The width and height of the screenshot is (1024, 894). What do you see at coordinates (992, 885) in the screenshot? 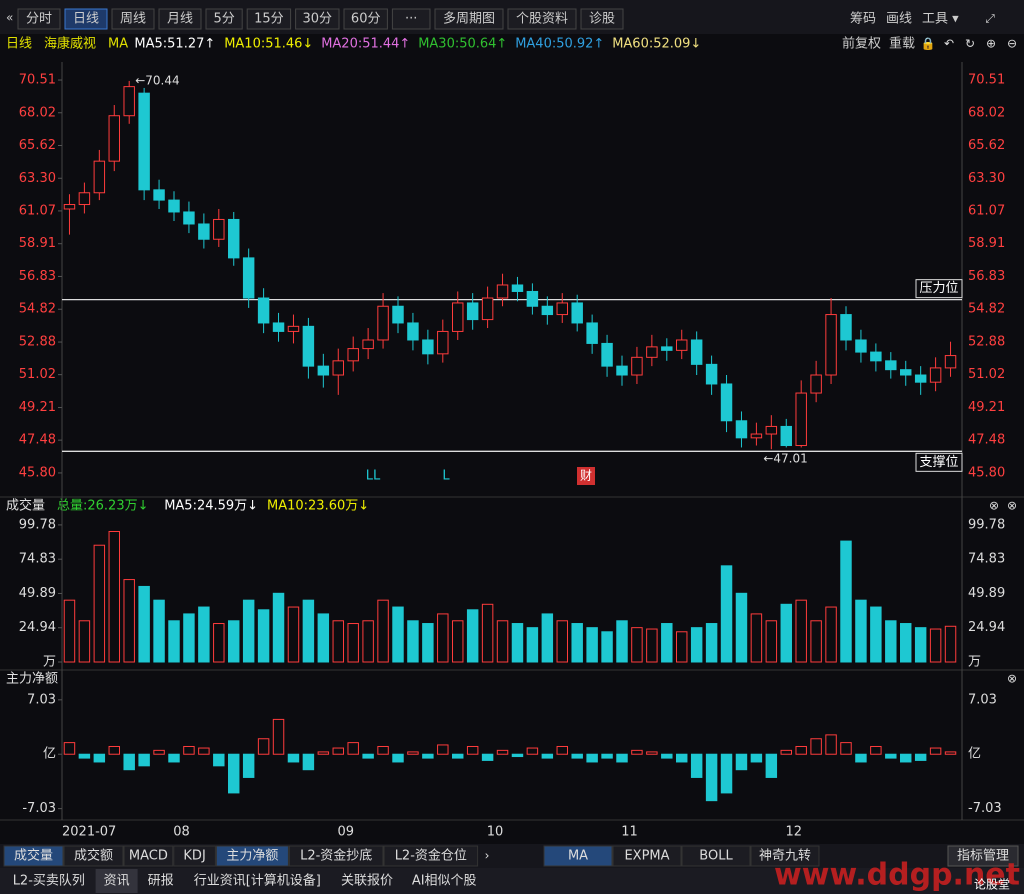
I see `watermark-sub: 论股堂` at bounding box center [992, 885].